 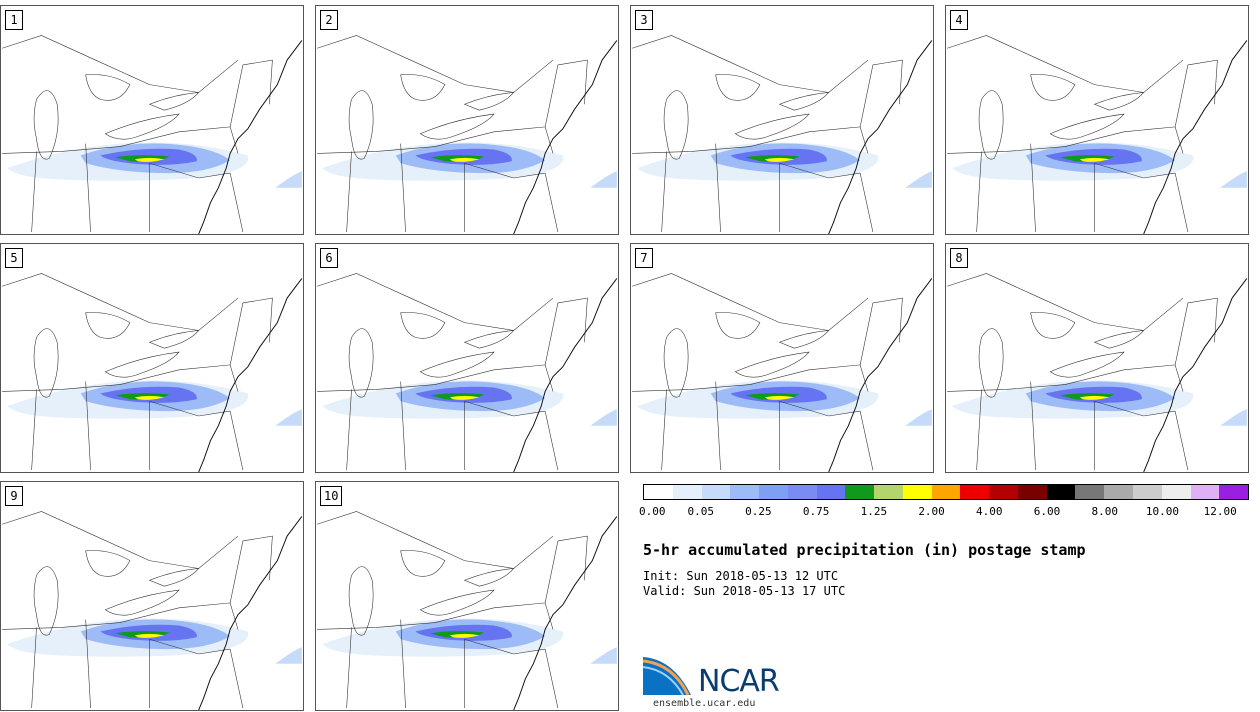 I want to click on colorbar-tick-label: 6.00, so click(x=1047, y=511).